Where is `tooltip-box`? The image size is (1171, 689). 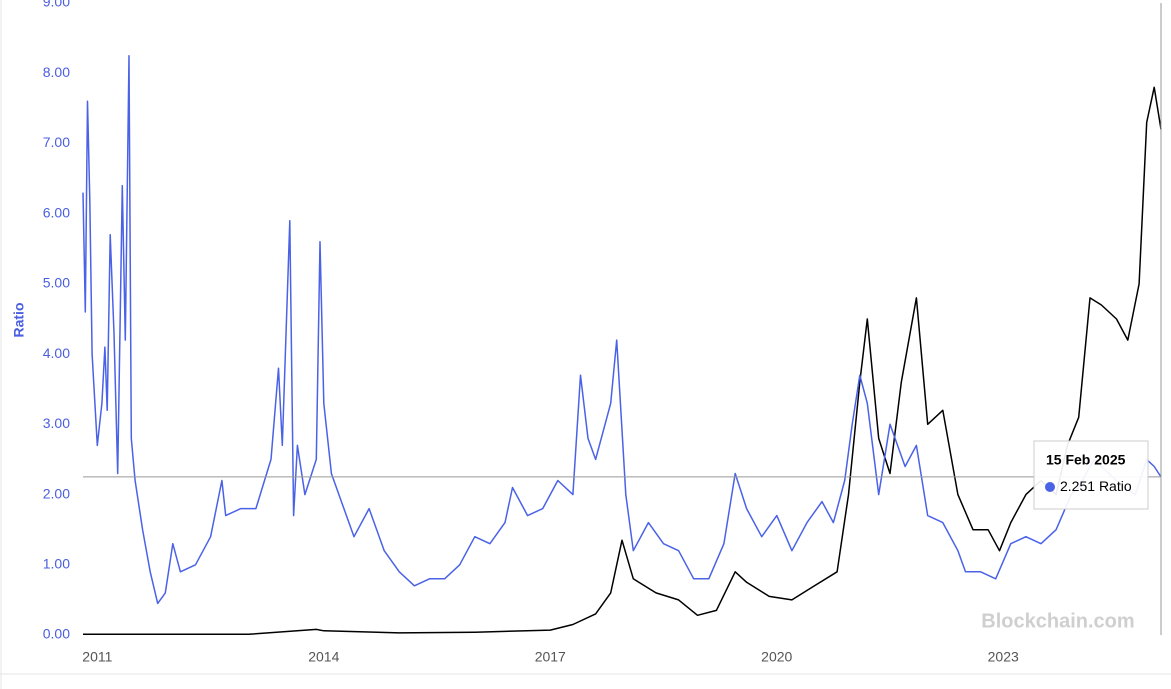
tooltip-box is located at coordinates (1091, 475).